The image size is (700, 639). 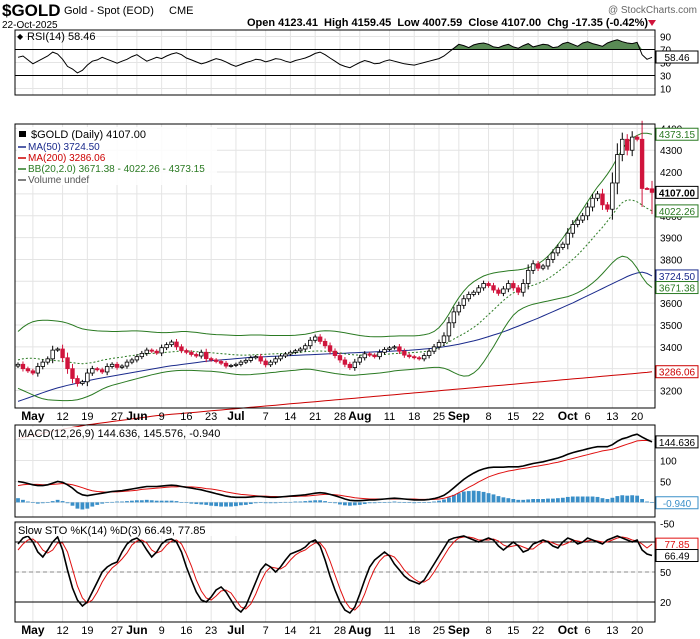 What do you see at coordinates (677, 212) in the screenshot?
I see `price-value-tag-label: 4022.26` at bounding box center [677, 212].